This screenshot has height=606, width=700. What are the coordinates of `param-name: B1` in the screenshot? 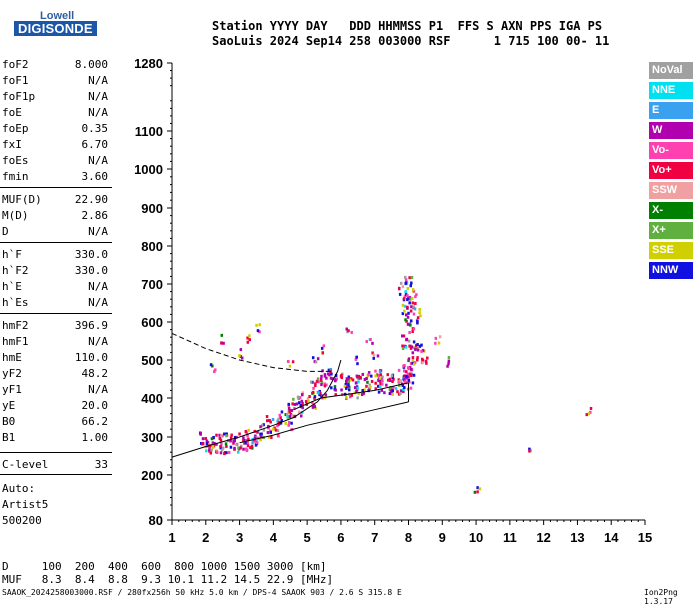 It's located at (9, 437).